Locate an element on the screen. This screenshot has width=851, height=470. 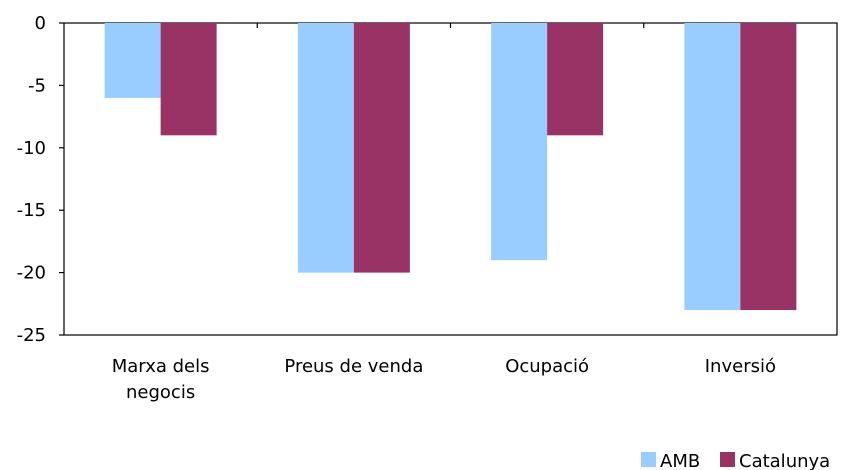
legend-label-amb: AMB is located at coordinates (680, 460).